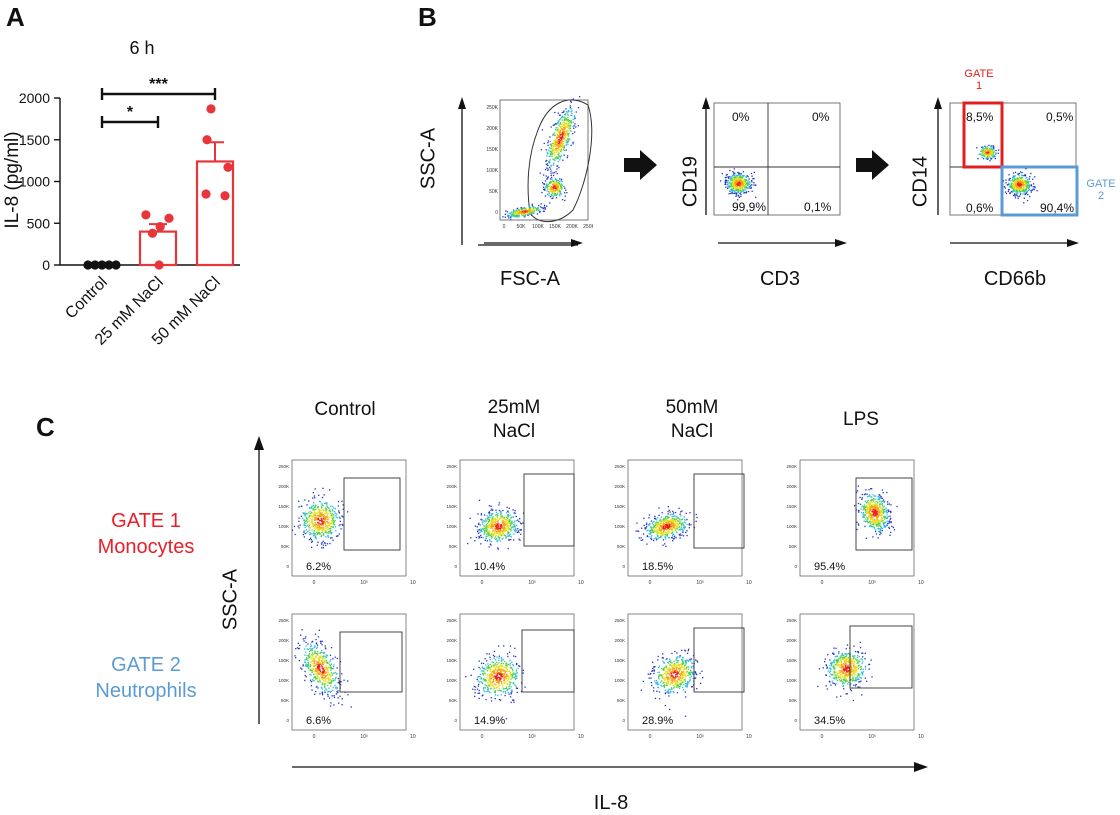  What do you see at coordinates (504, 227) in the screenshot?
I see `b1-xtick: 0` at bounding box center [504, 227].